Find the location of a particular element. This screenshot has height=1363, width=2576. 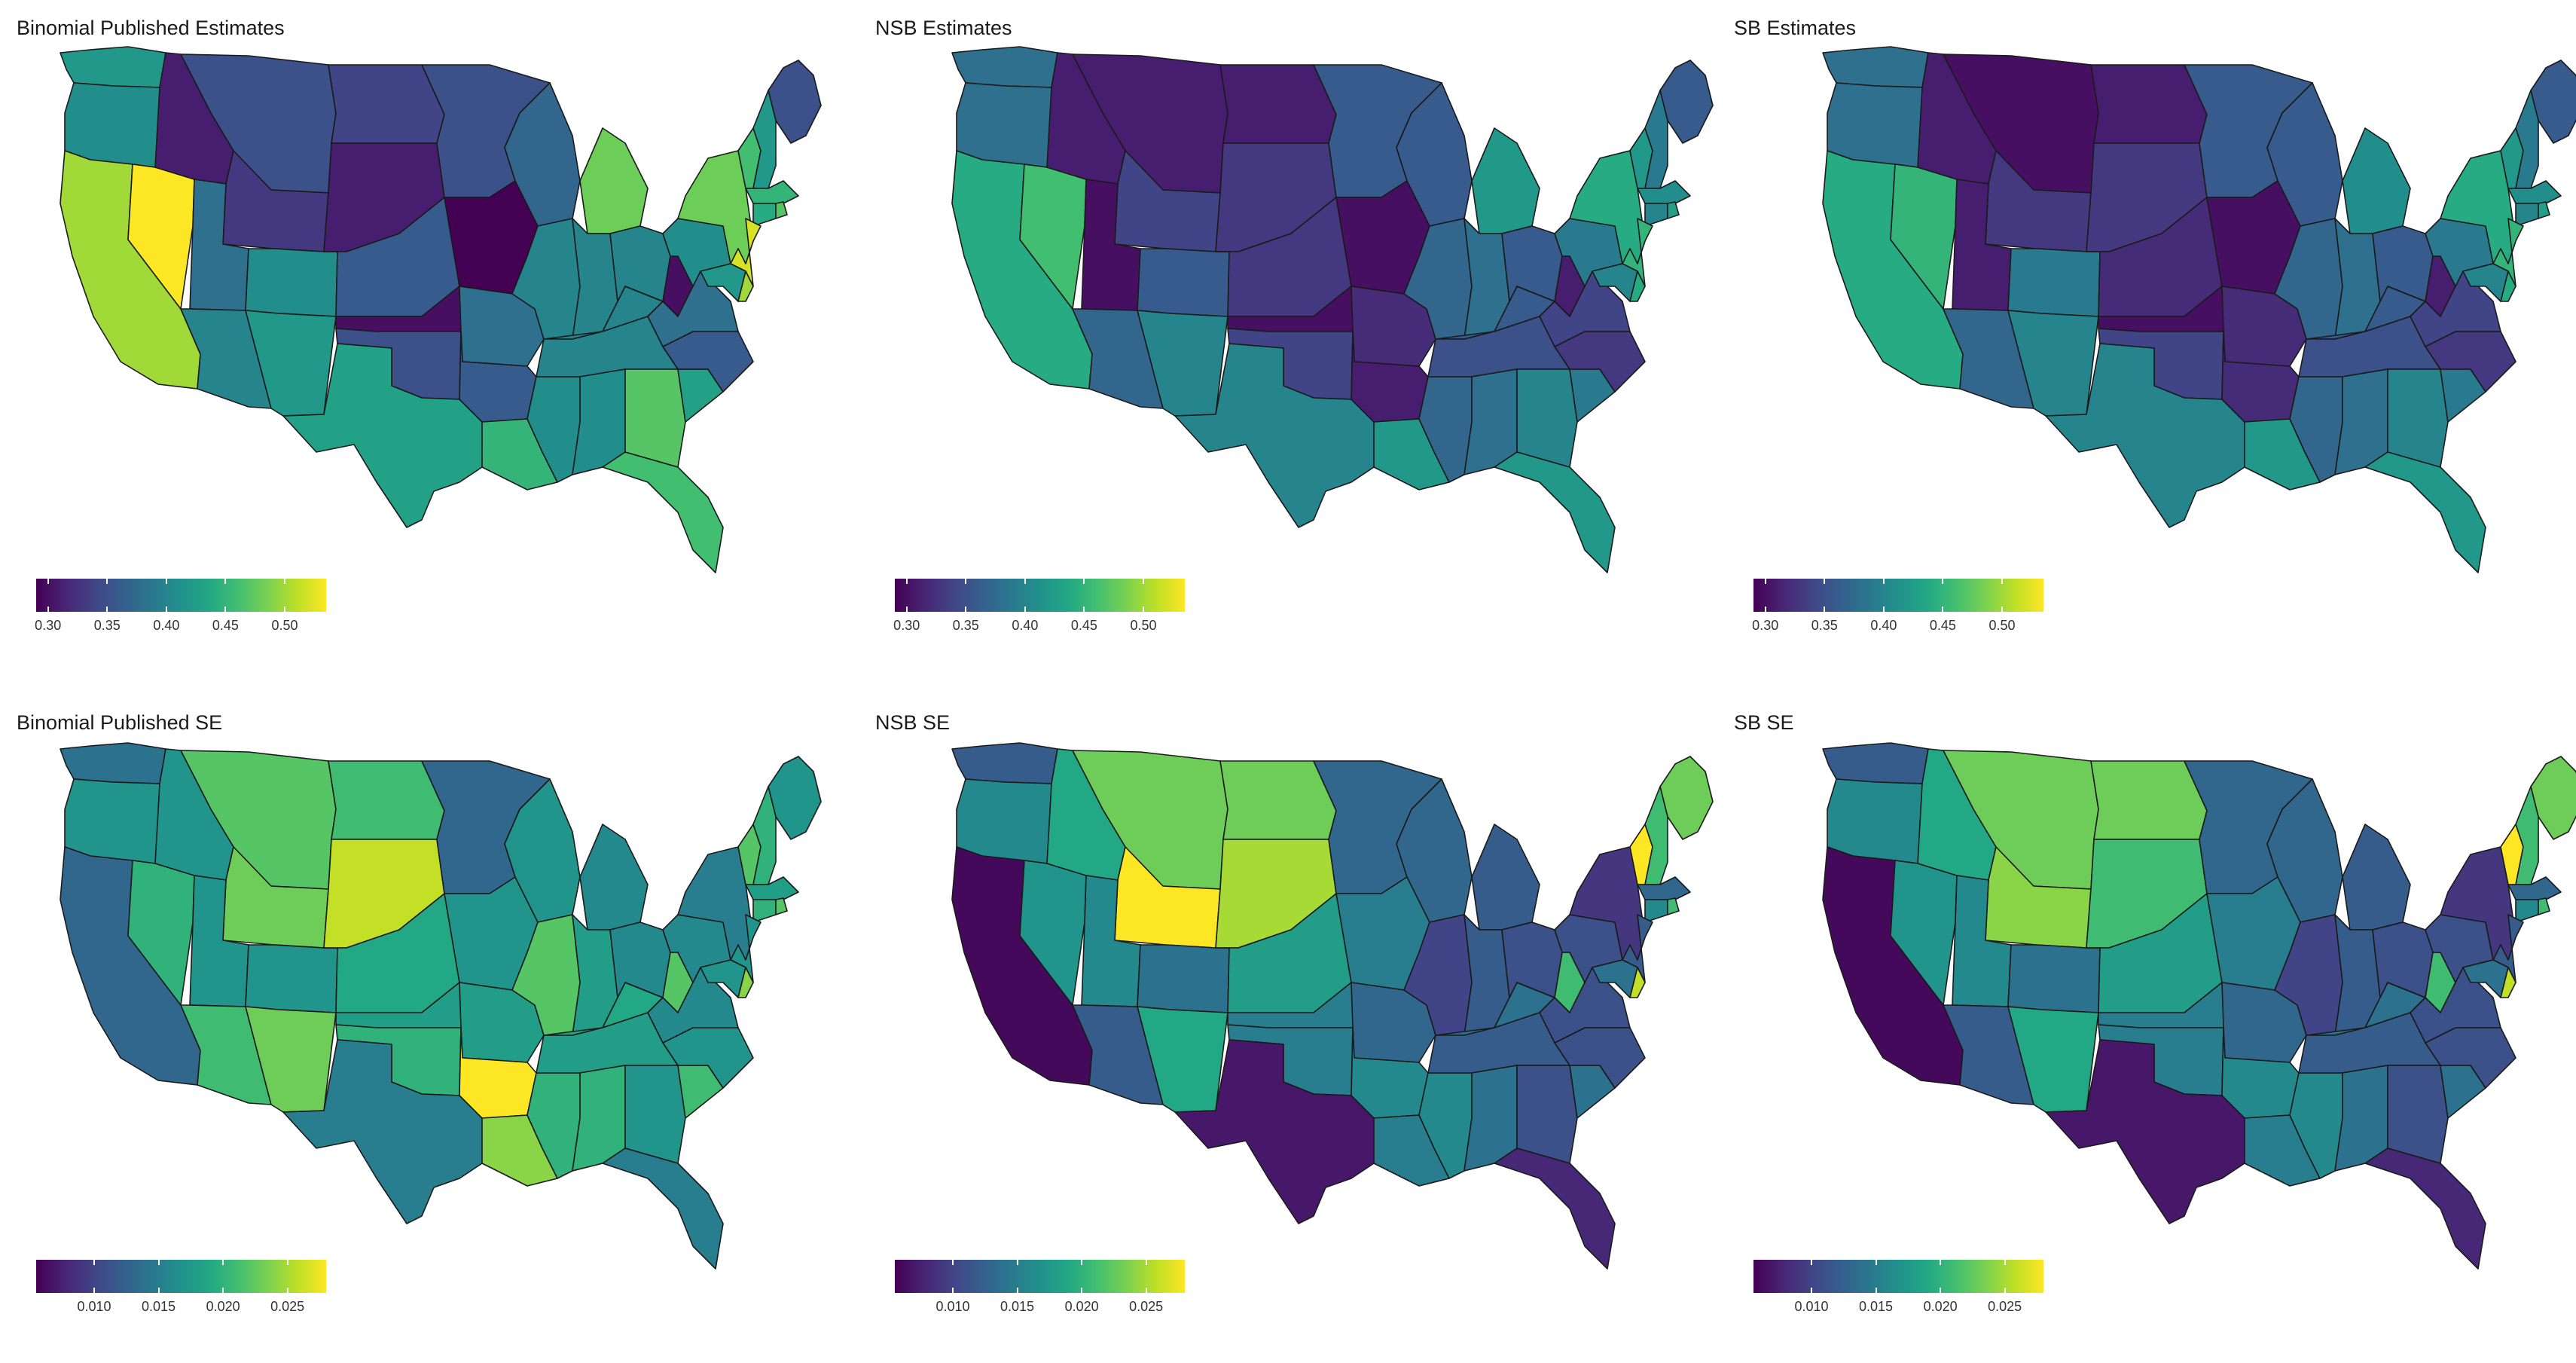

legend-tick-label: 0.020 is located at coordinates (1941, 1306).